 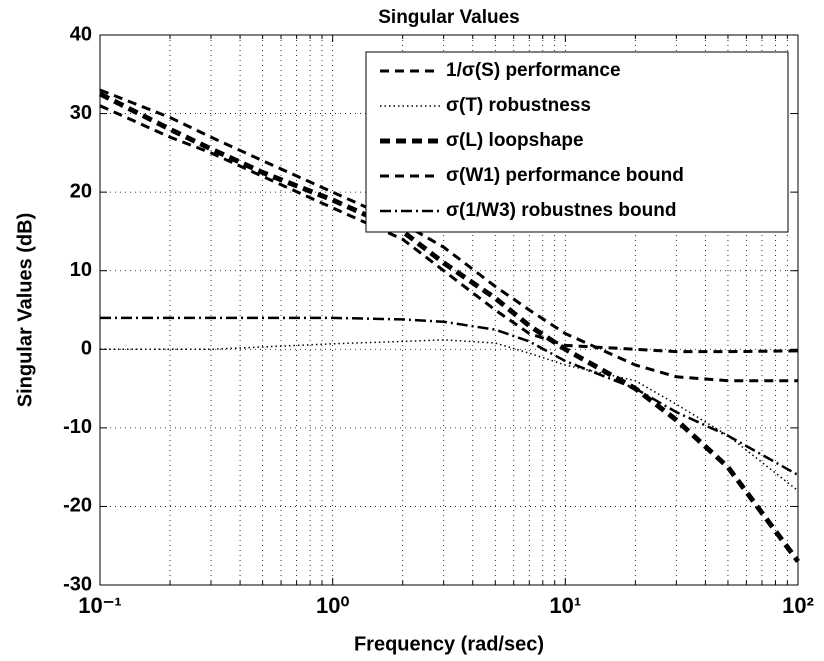 I want to click on y-tick-label: -20, so click(x=77, y=506).